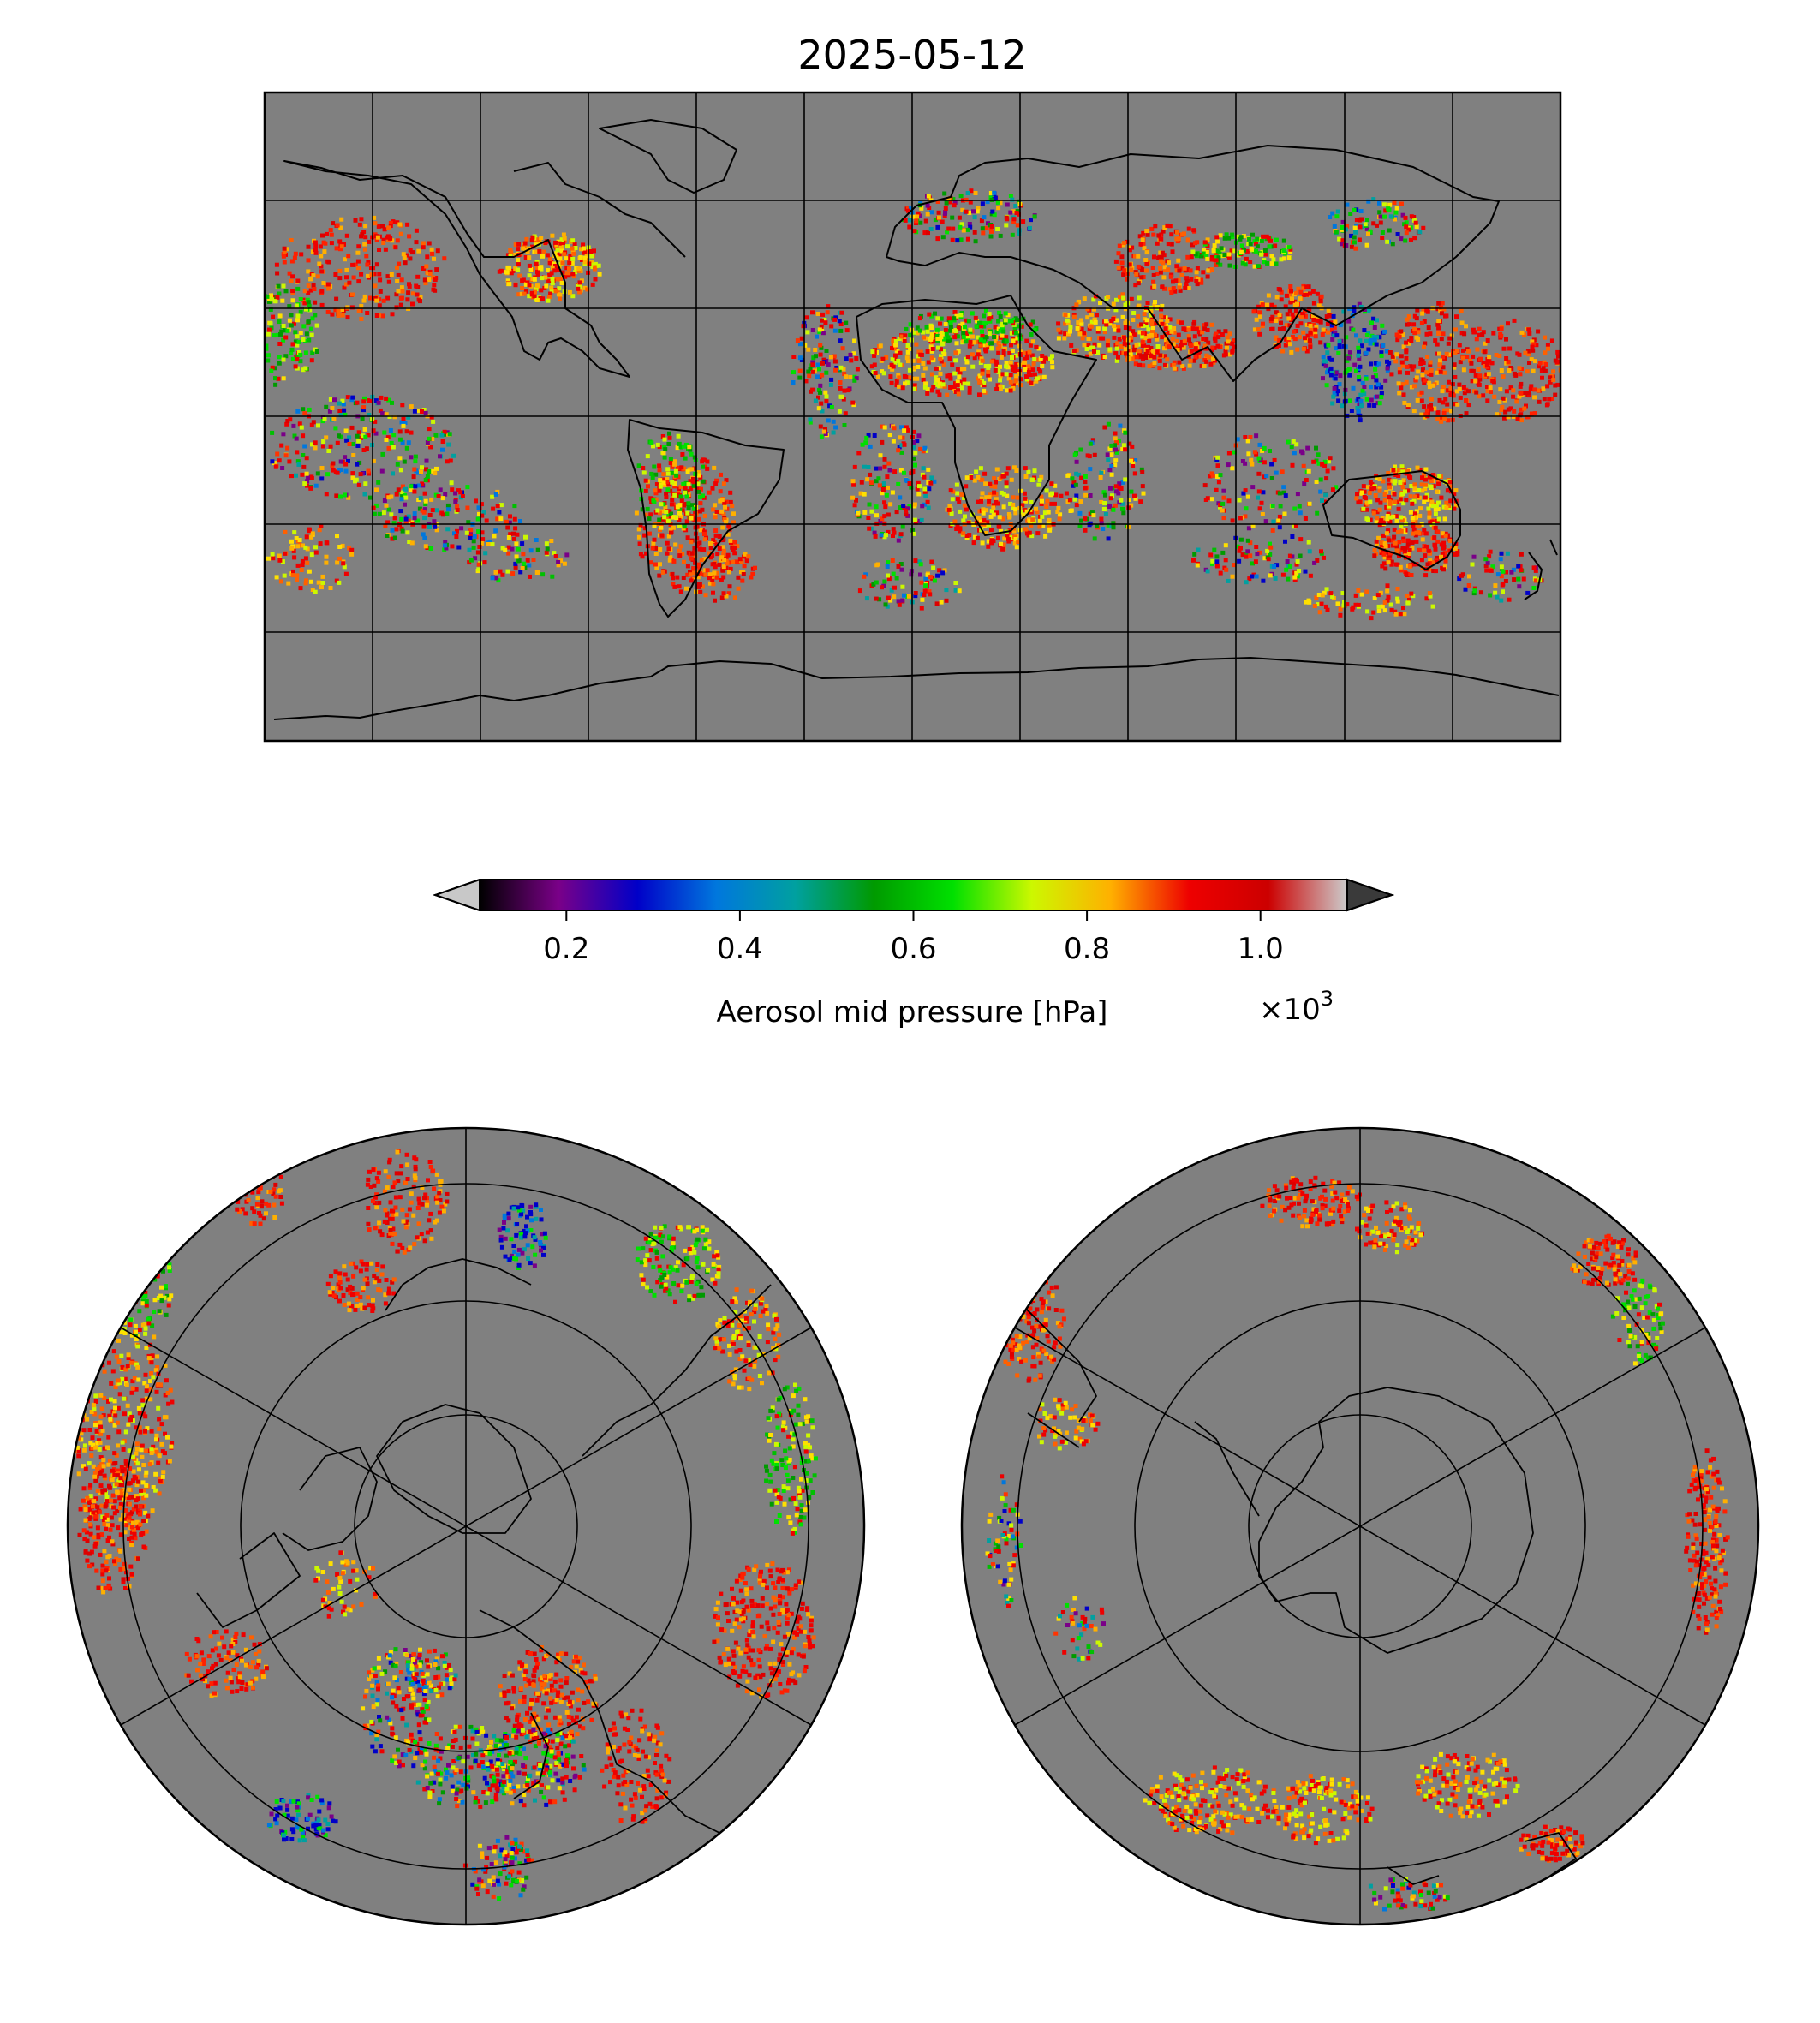 This screenshot has width=1820, height=2023. I want to click on coastline-antarctic-peninsula, so click(1227, 1469).